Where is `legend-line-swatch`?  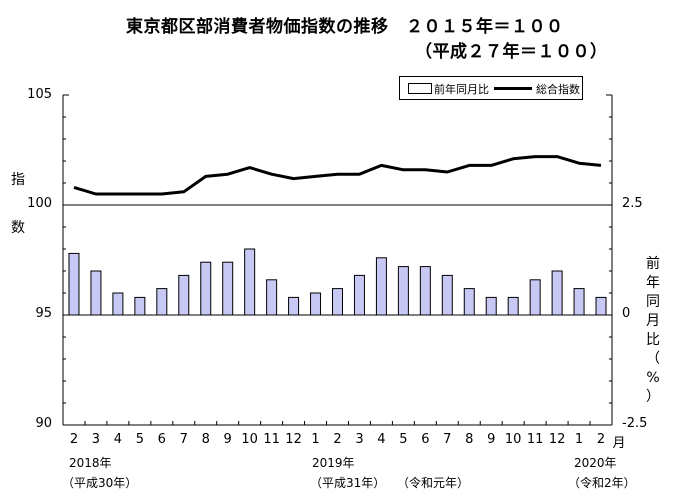
legend-line-swatch is located at coordinates (513, 88).